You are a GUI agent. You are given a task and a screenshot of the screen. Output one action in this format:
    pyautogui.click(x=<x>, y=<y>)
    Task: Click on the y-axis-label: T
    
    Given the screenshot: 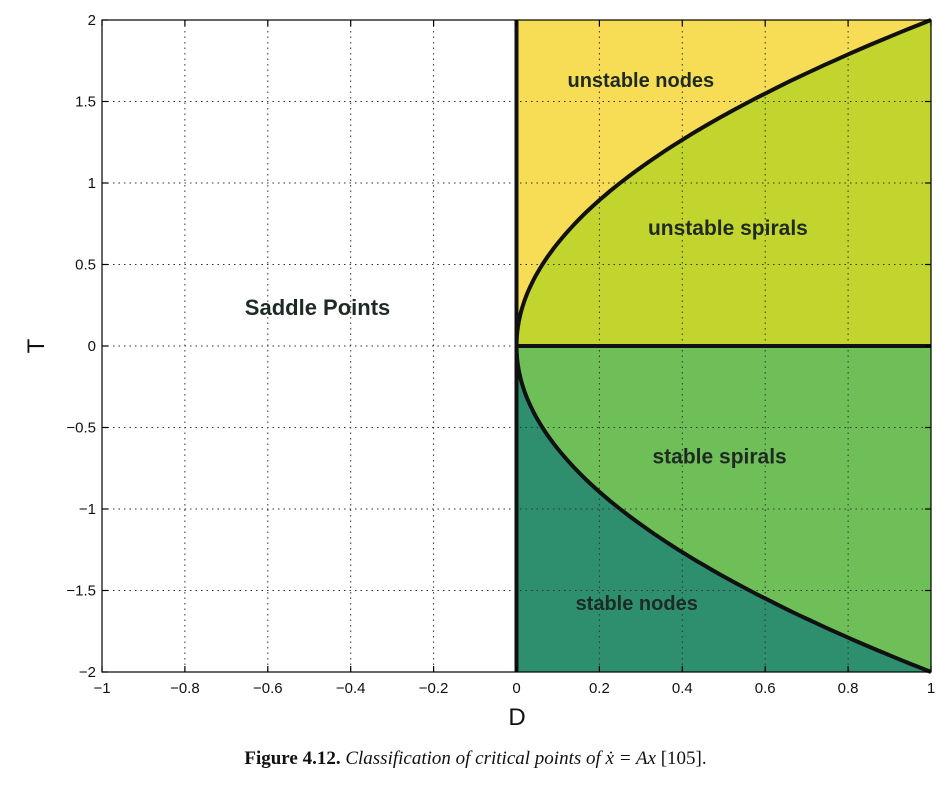 What is the action you would take?
    pyautogui.click(x=36, y=345)
    